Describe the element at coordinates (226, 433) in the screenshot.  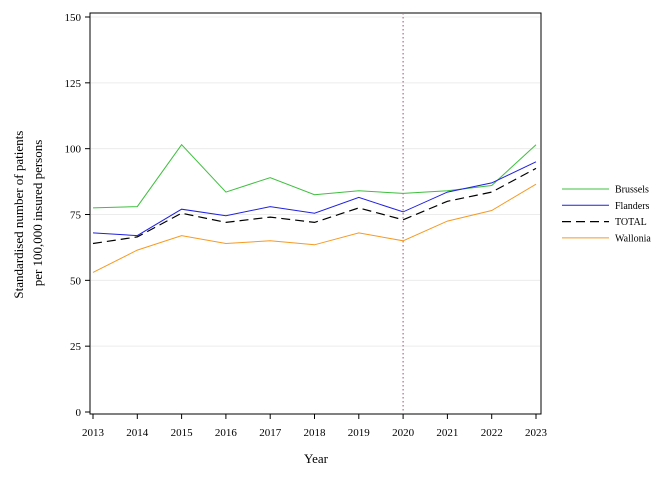
I see `x-tick-label: 2016` at that location.